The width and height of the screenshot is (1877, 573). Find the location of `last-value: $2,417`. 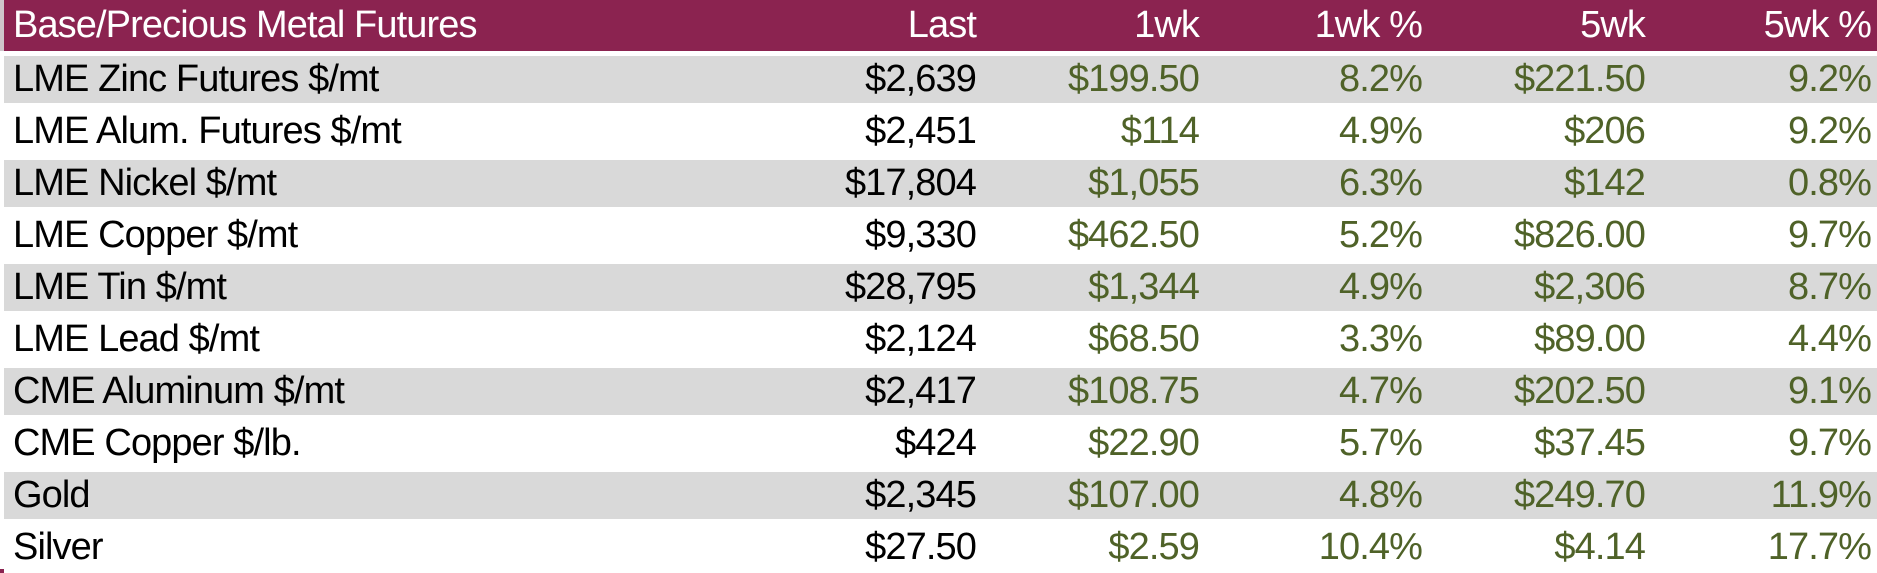

last-value: $2,417 is located at coordinates (875, 392).